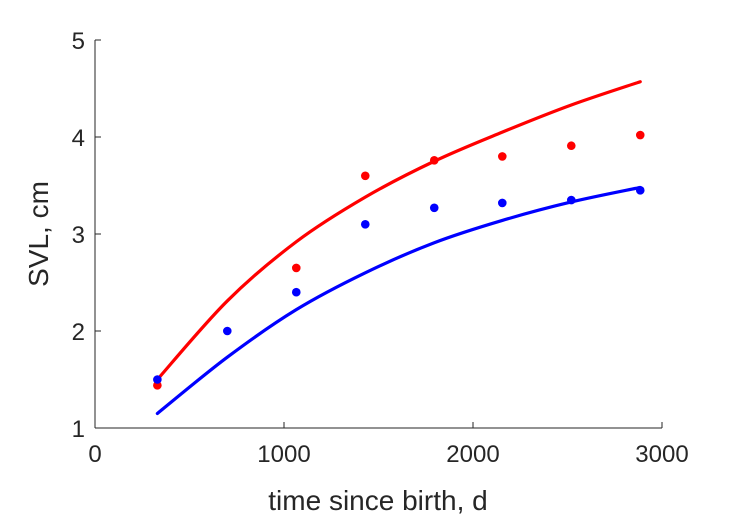 The height and width of the screenshot is (521, 729). Describe the element at coordinates (377, 500) in the screenshot. I see `x-axis-label: time since birth, d` at that location.